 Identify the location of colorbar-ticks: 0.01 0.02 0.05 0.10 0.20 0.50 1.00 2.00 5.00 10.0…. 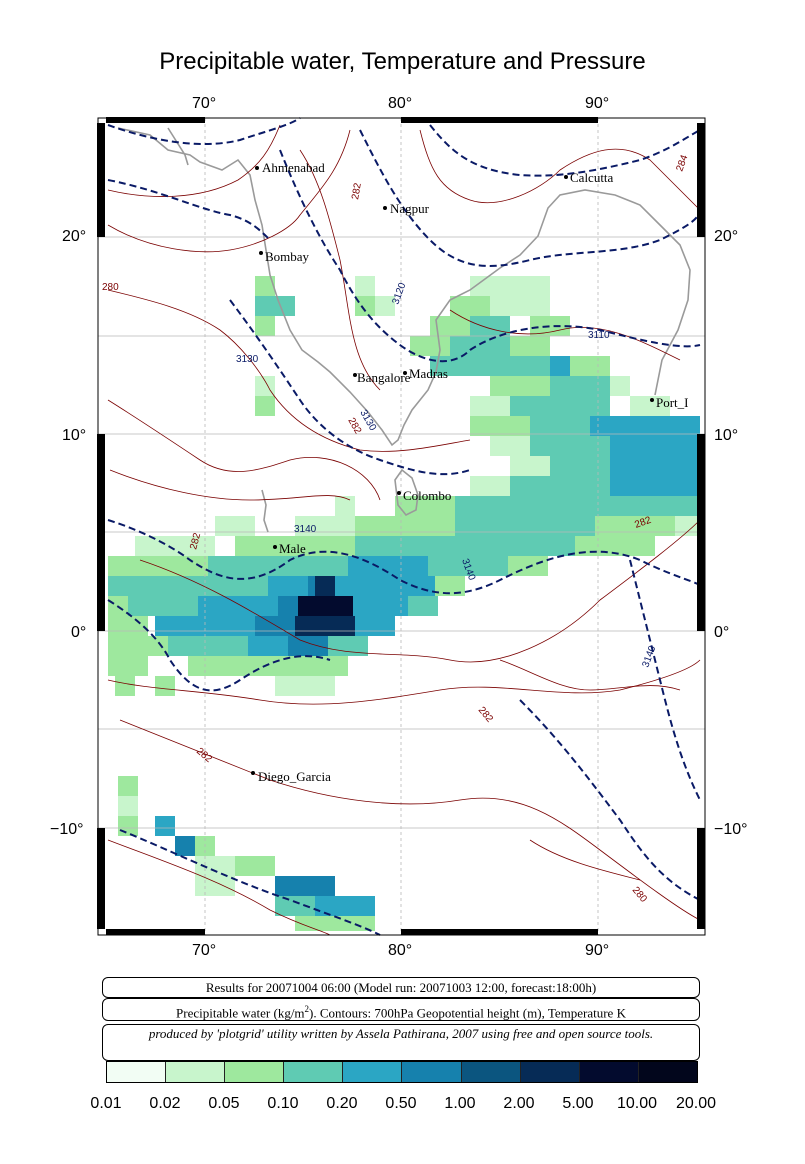
(400, 1105).